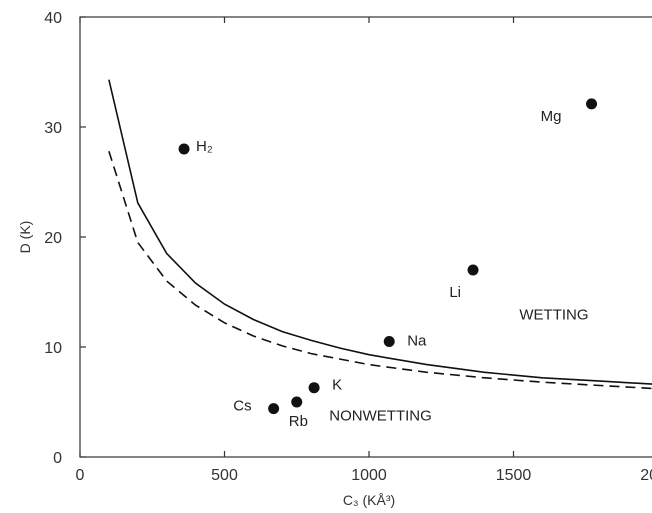  I want to click on y-tick-label: 20, so click(53, 238).